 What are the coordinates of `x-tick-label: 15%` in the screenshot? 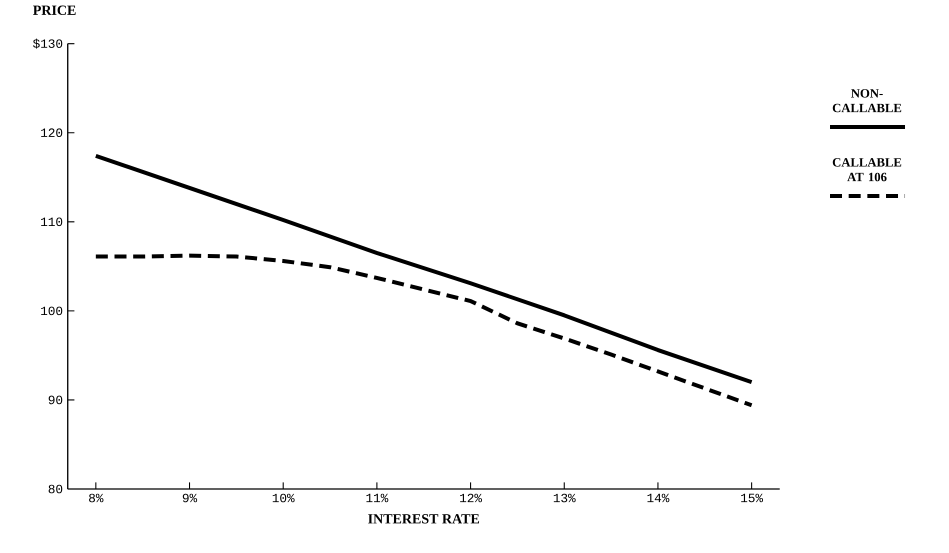 It's located at (752, 498).